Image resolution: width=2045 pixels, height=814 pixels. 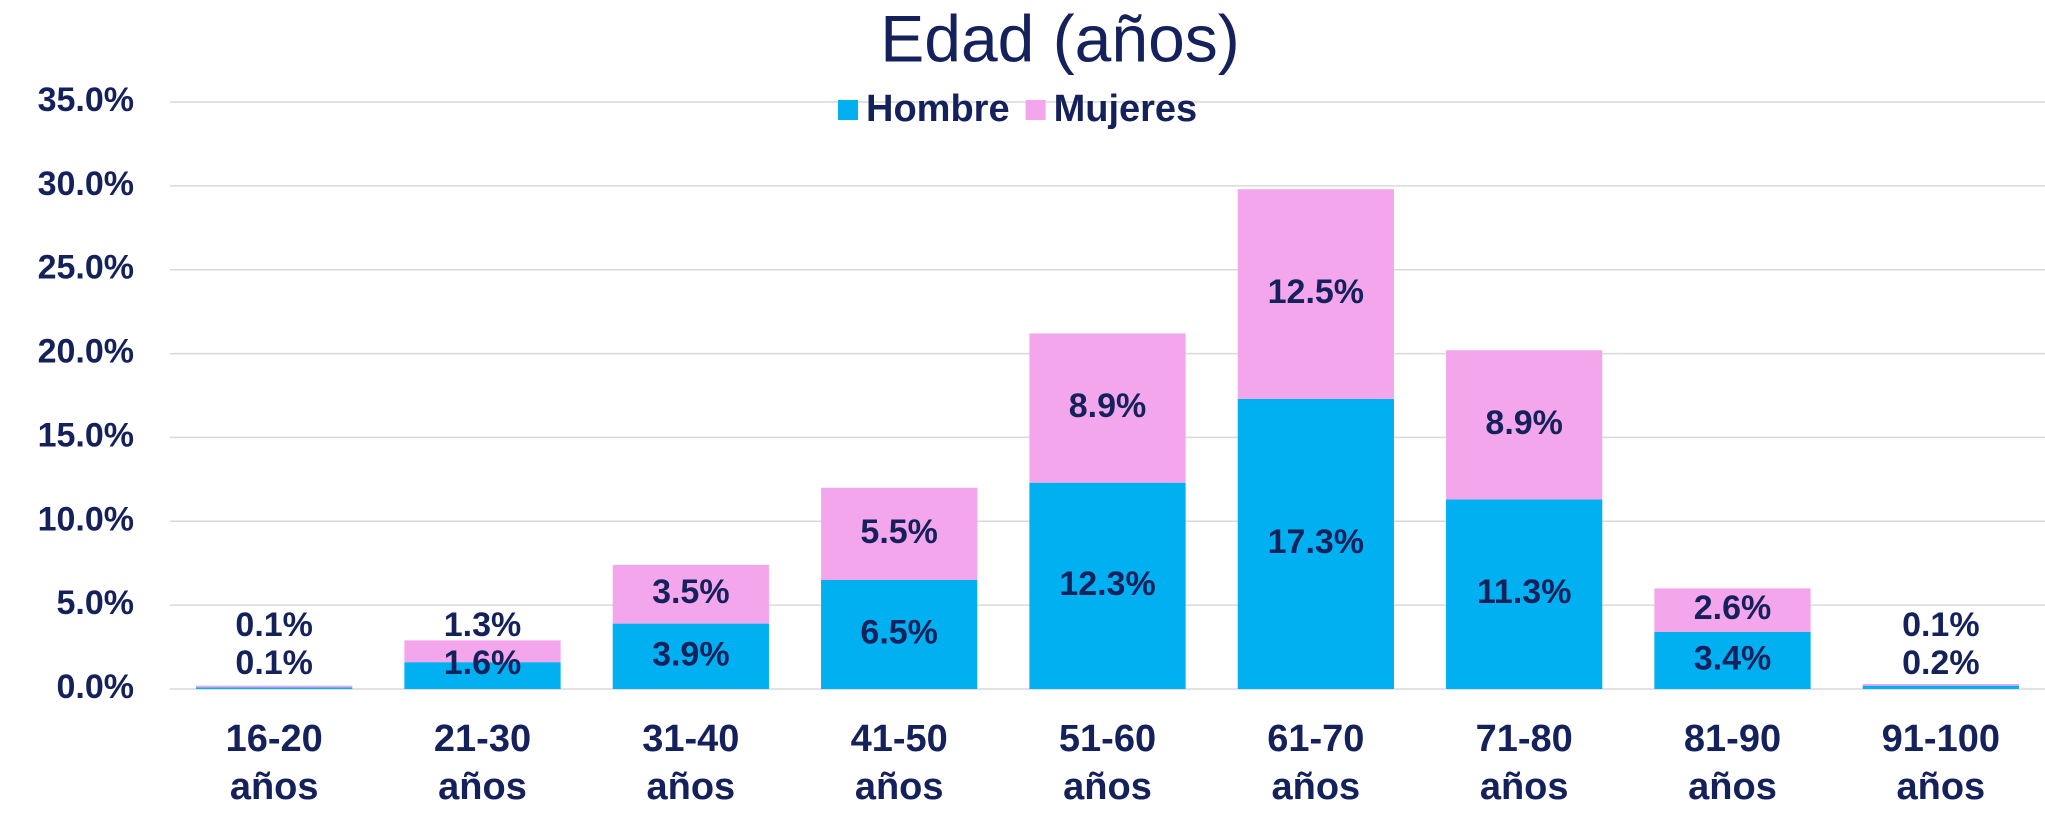 What do you see at coordinates (483, 625) in the screenshot?
I see `data-label: 1.3%` at bounding box center [483, 625].